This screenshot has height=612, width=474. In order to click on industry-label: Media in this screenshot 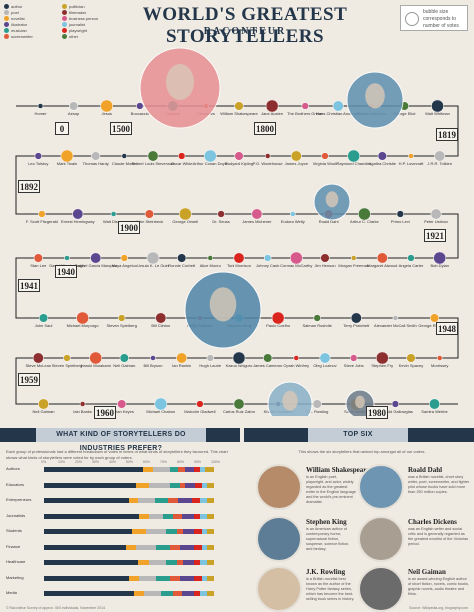, I will do `click(11, 592)`.